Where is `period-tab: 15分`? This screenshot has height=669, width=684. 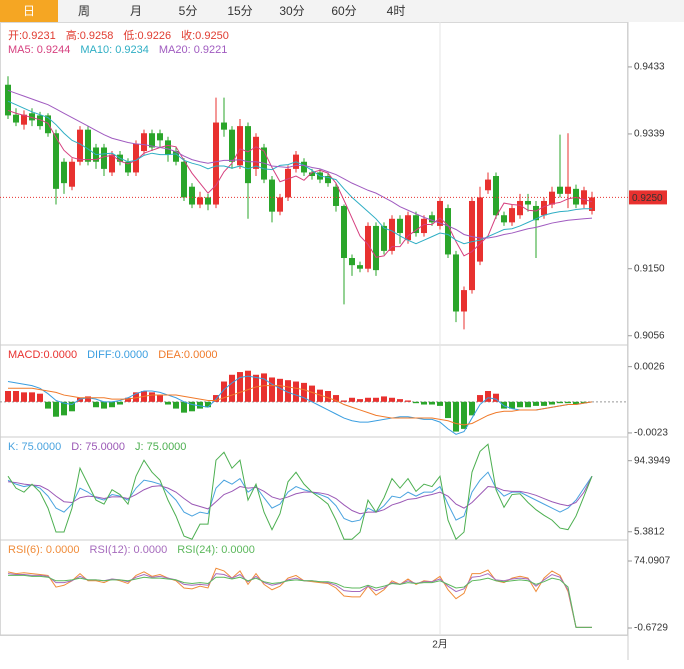
period-tab: 15分 is located at coordinates (240, 11).